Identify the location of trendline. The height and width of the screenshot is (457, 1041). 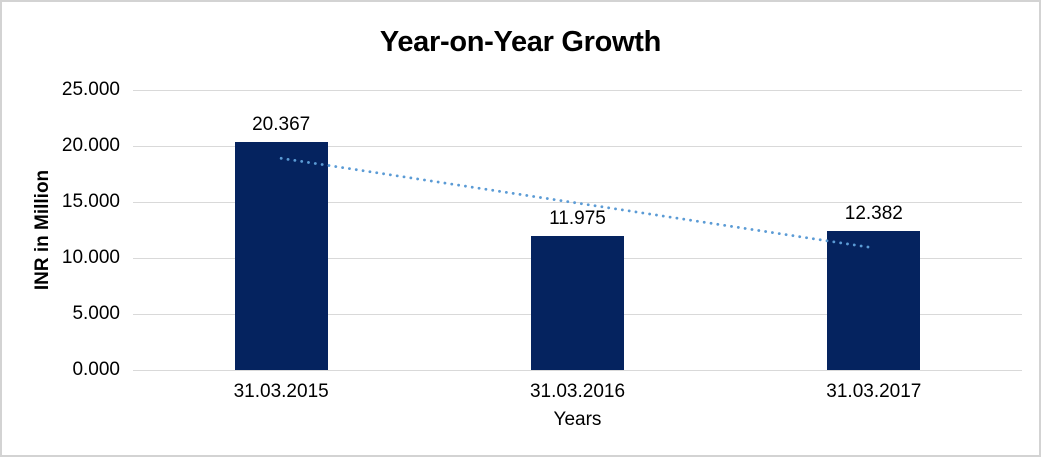
(577, 203).